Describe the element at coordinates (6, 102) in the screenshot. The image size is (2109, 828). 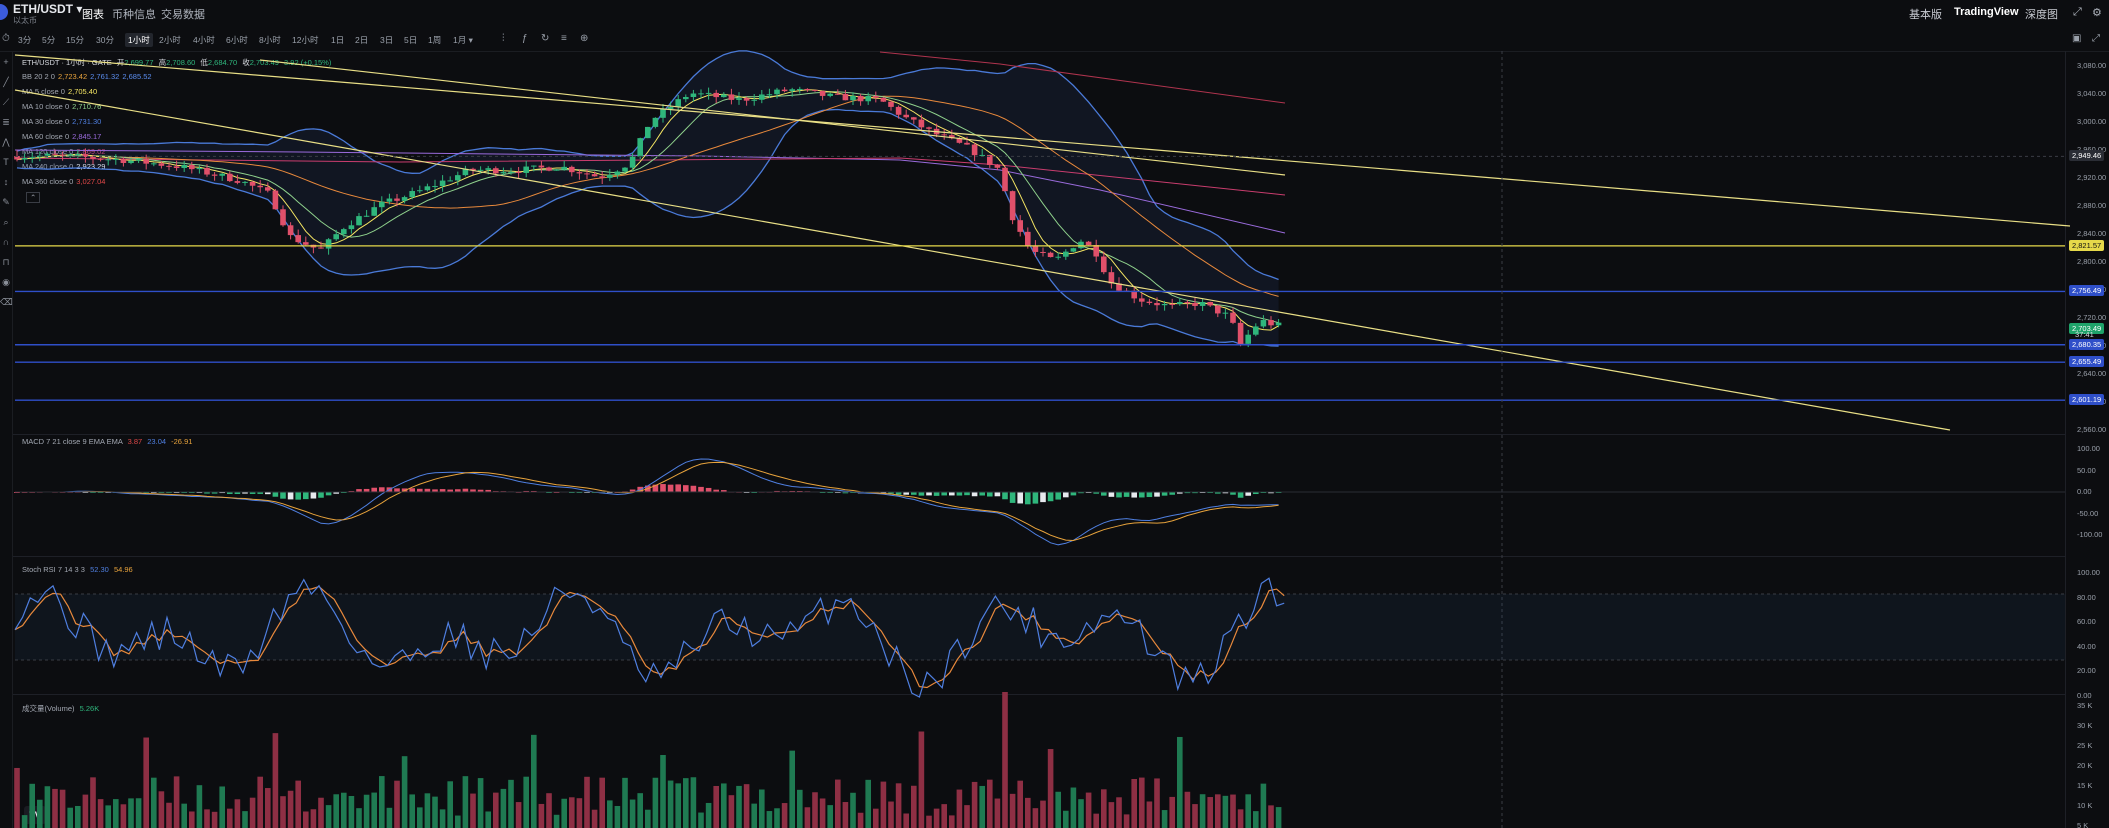
I see `ray-icon: ⟋` at that location.